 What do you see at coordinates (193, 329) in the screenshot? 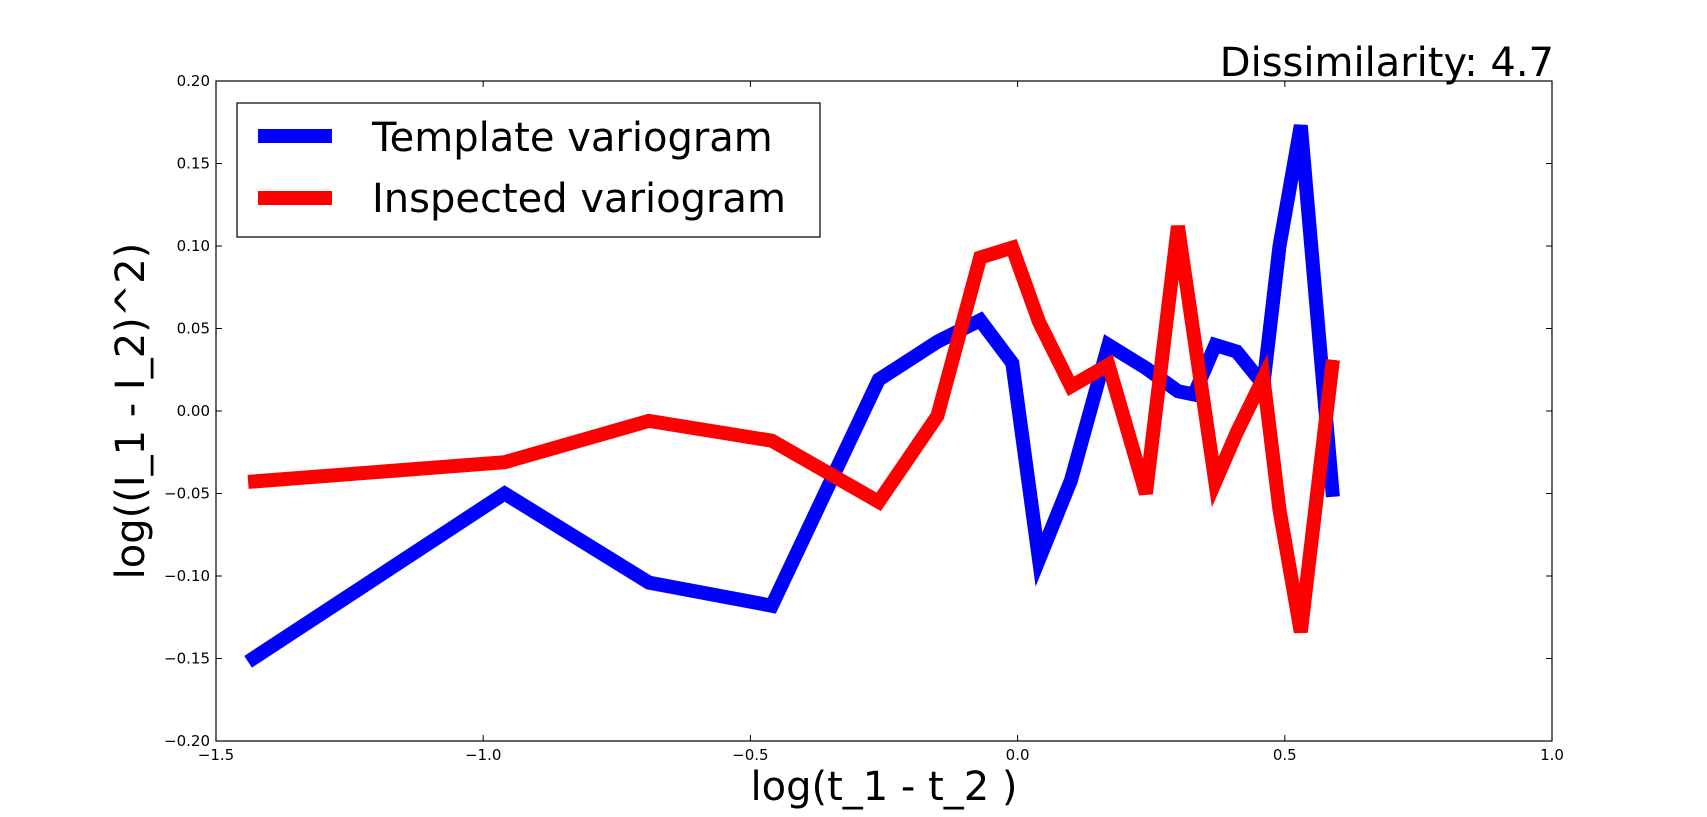
I see `y-tick-label: 0.05` at bounding box center [193, 329].